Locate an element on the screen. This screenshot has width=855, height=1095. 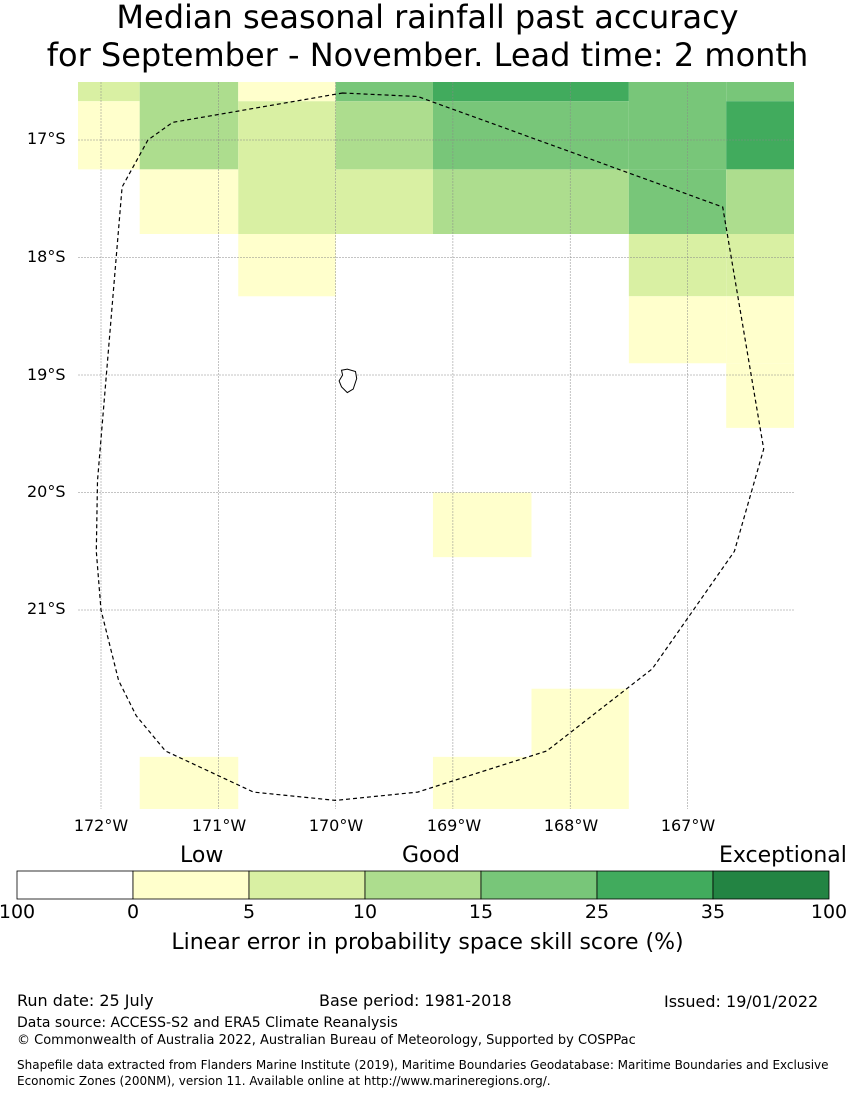
chart-title-line1: Median seasonal rainfall past accuracy is located at coordinates (427, 18).